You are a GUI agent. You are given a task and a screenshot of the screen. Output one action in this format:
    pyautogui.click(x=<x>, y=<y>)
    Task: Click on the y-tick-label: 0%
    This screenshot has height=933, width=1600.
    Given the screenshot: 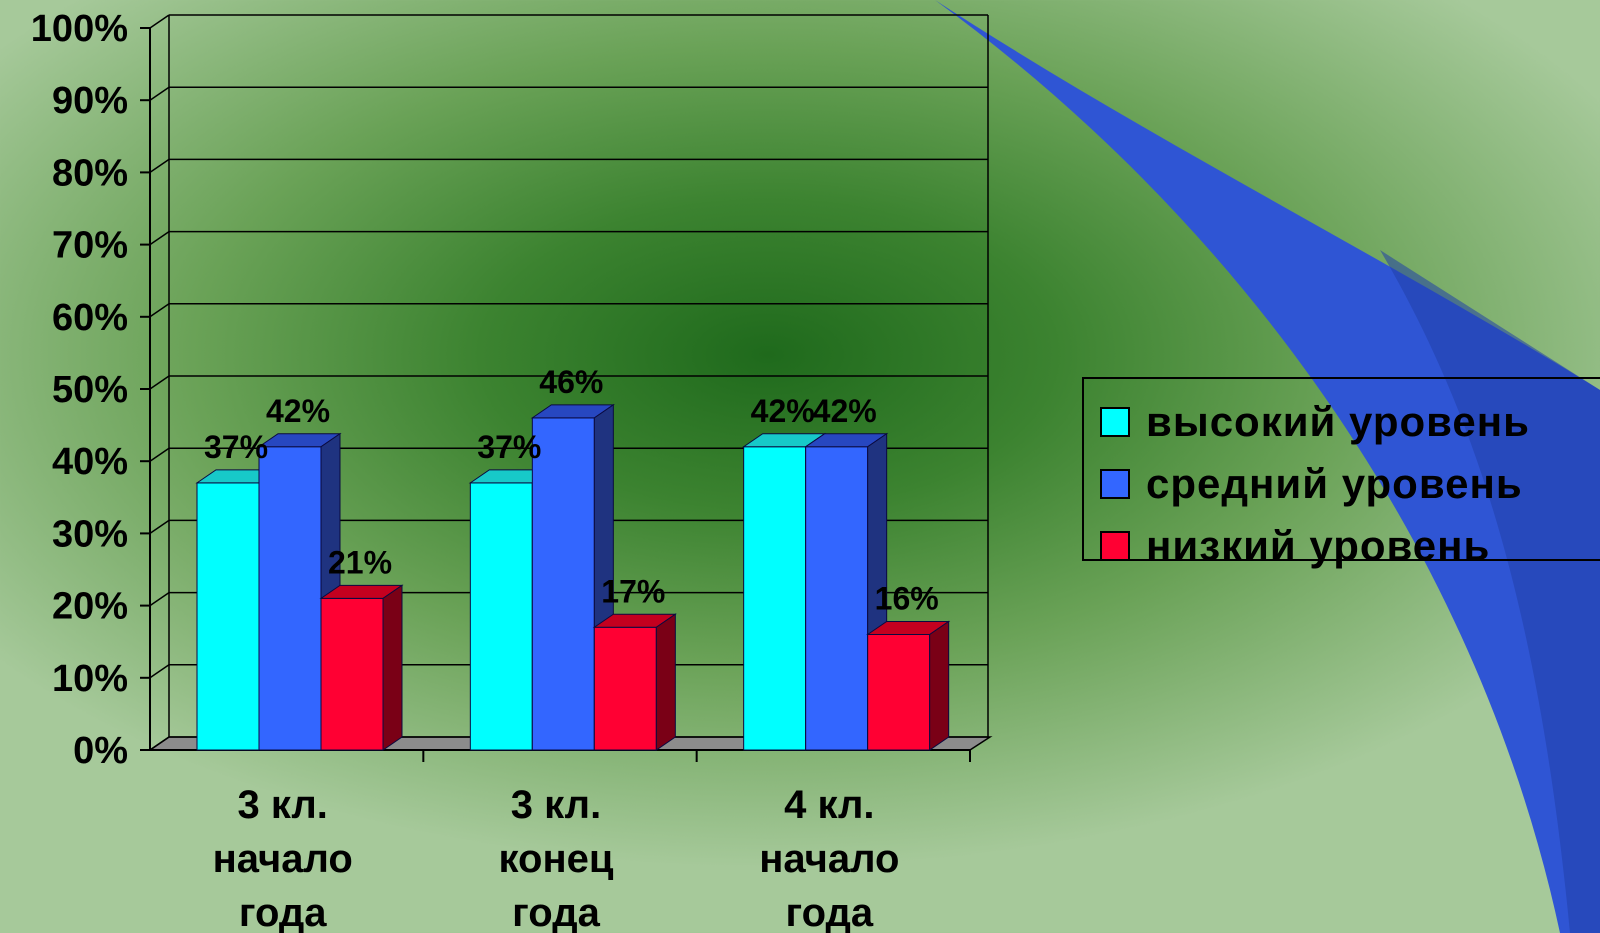 What is the action you would take?
    pyautogui.click(x=100, y=751)
    